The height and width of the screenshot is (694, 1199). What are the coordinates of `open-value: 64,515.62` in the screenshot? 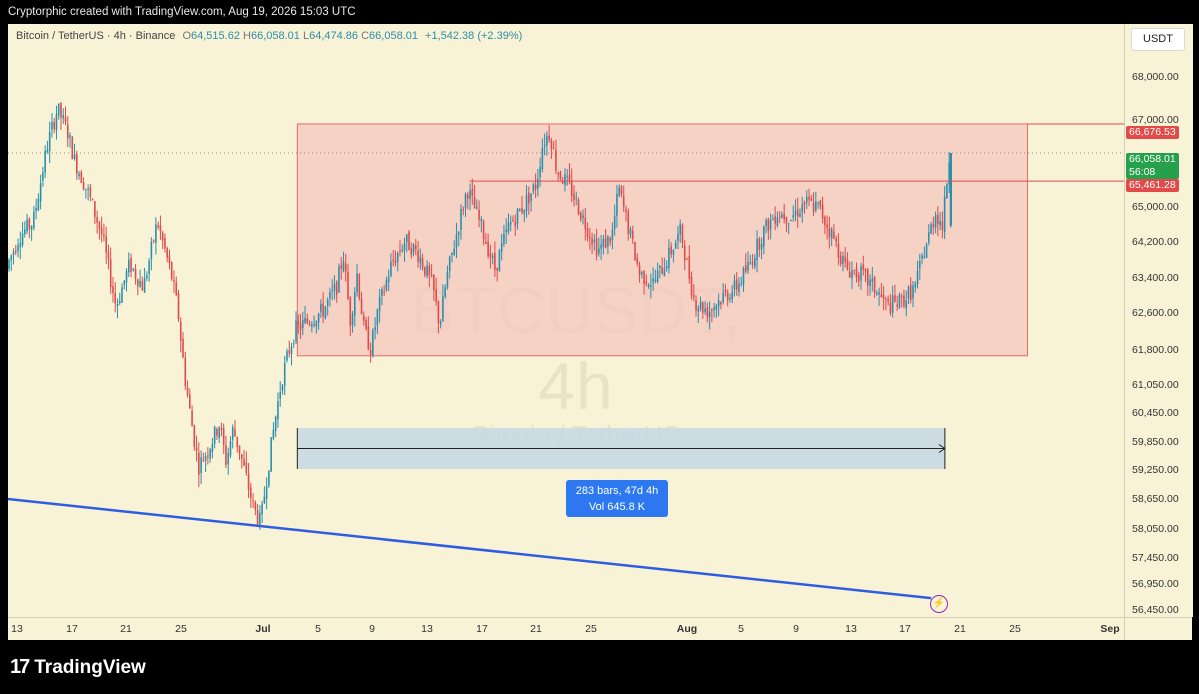 It's located at (215, 36).